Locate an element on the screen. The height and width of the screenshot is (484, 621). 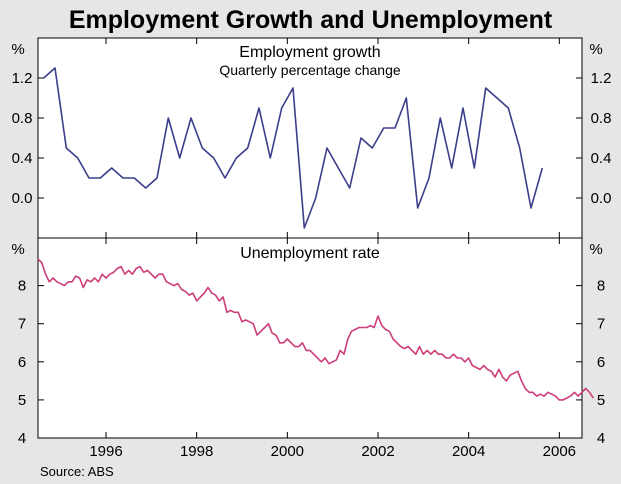
source-note: Source: ABS is located at coordinates (77, 471).